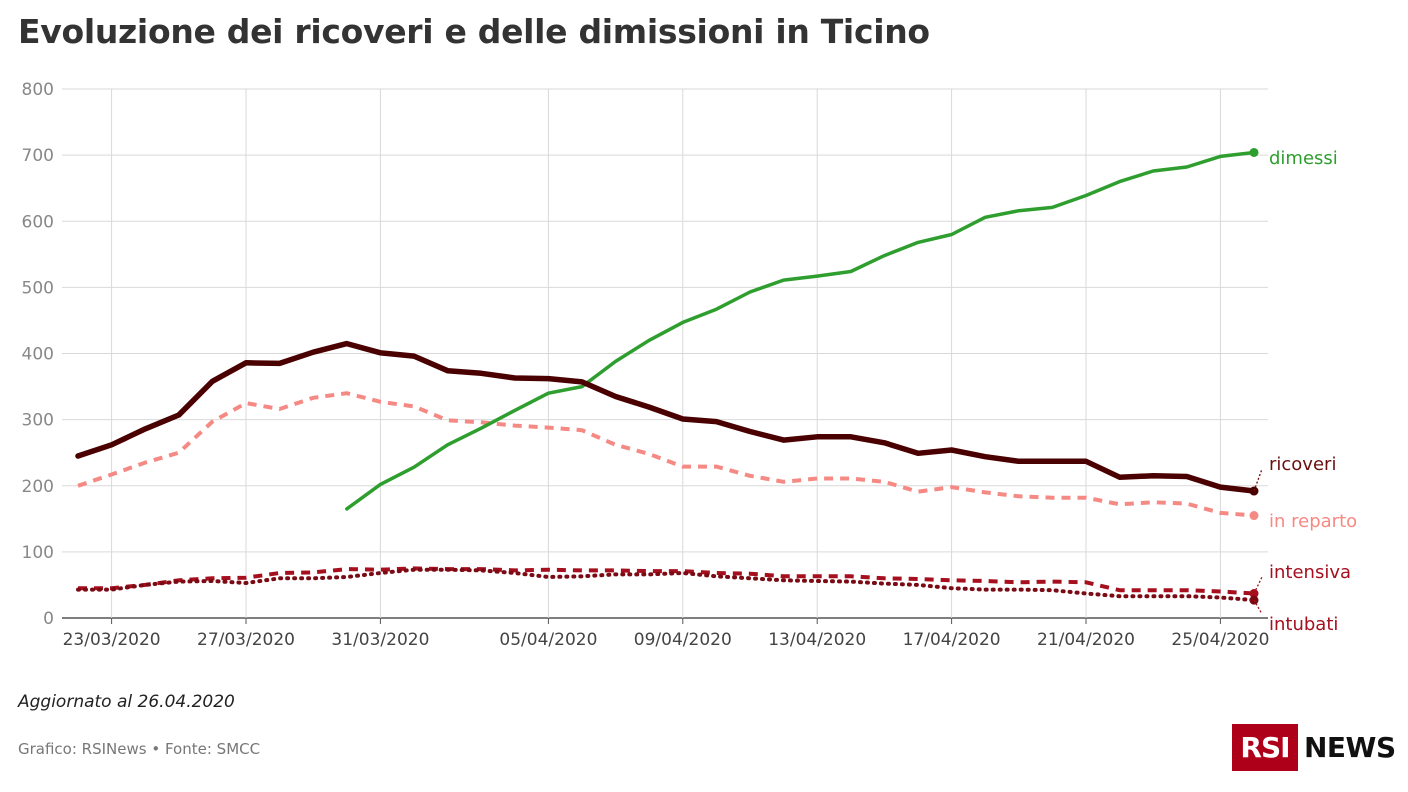  What do you see at coordinates (817, 640) in the screenshot?
I see `x-tick-label: 13/04/2020` at bounding box center [817, 640].